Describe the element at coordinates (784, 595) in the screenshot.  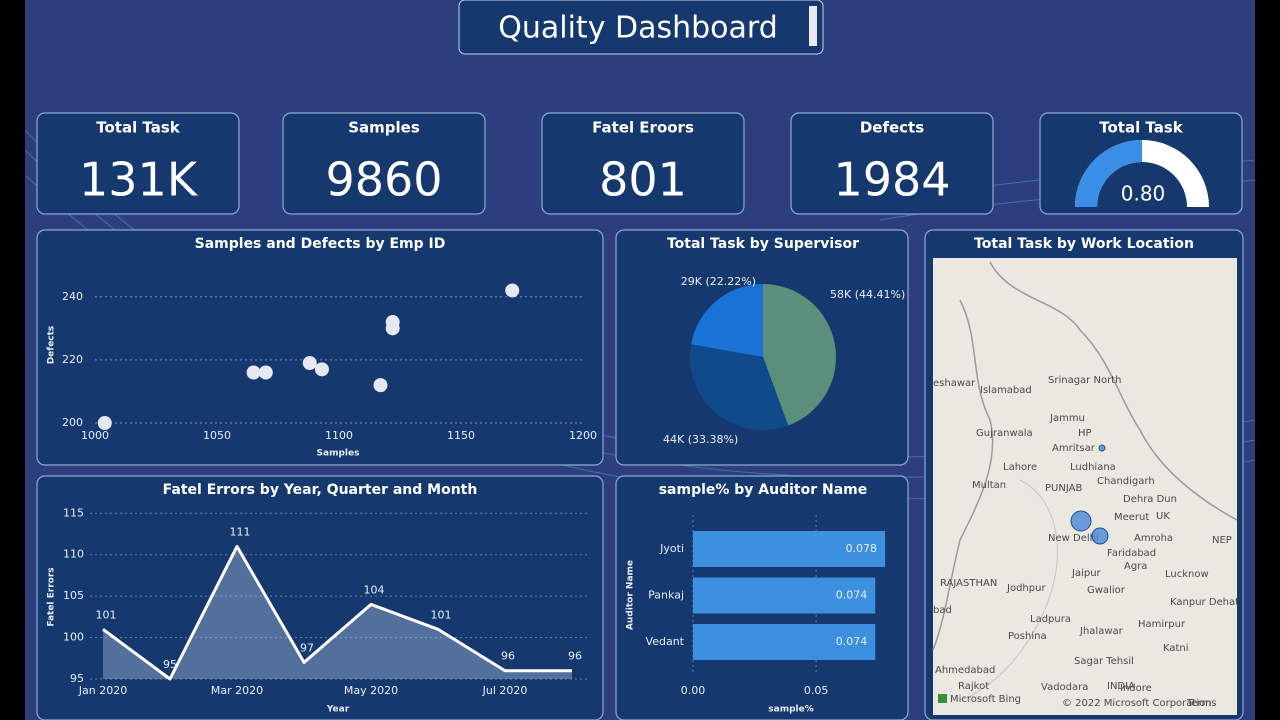
I see `bar` at that location.